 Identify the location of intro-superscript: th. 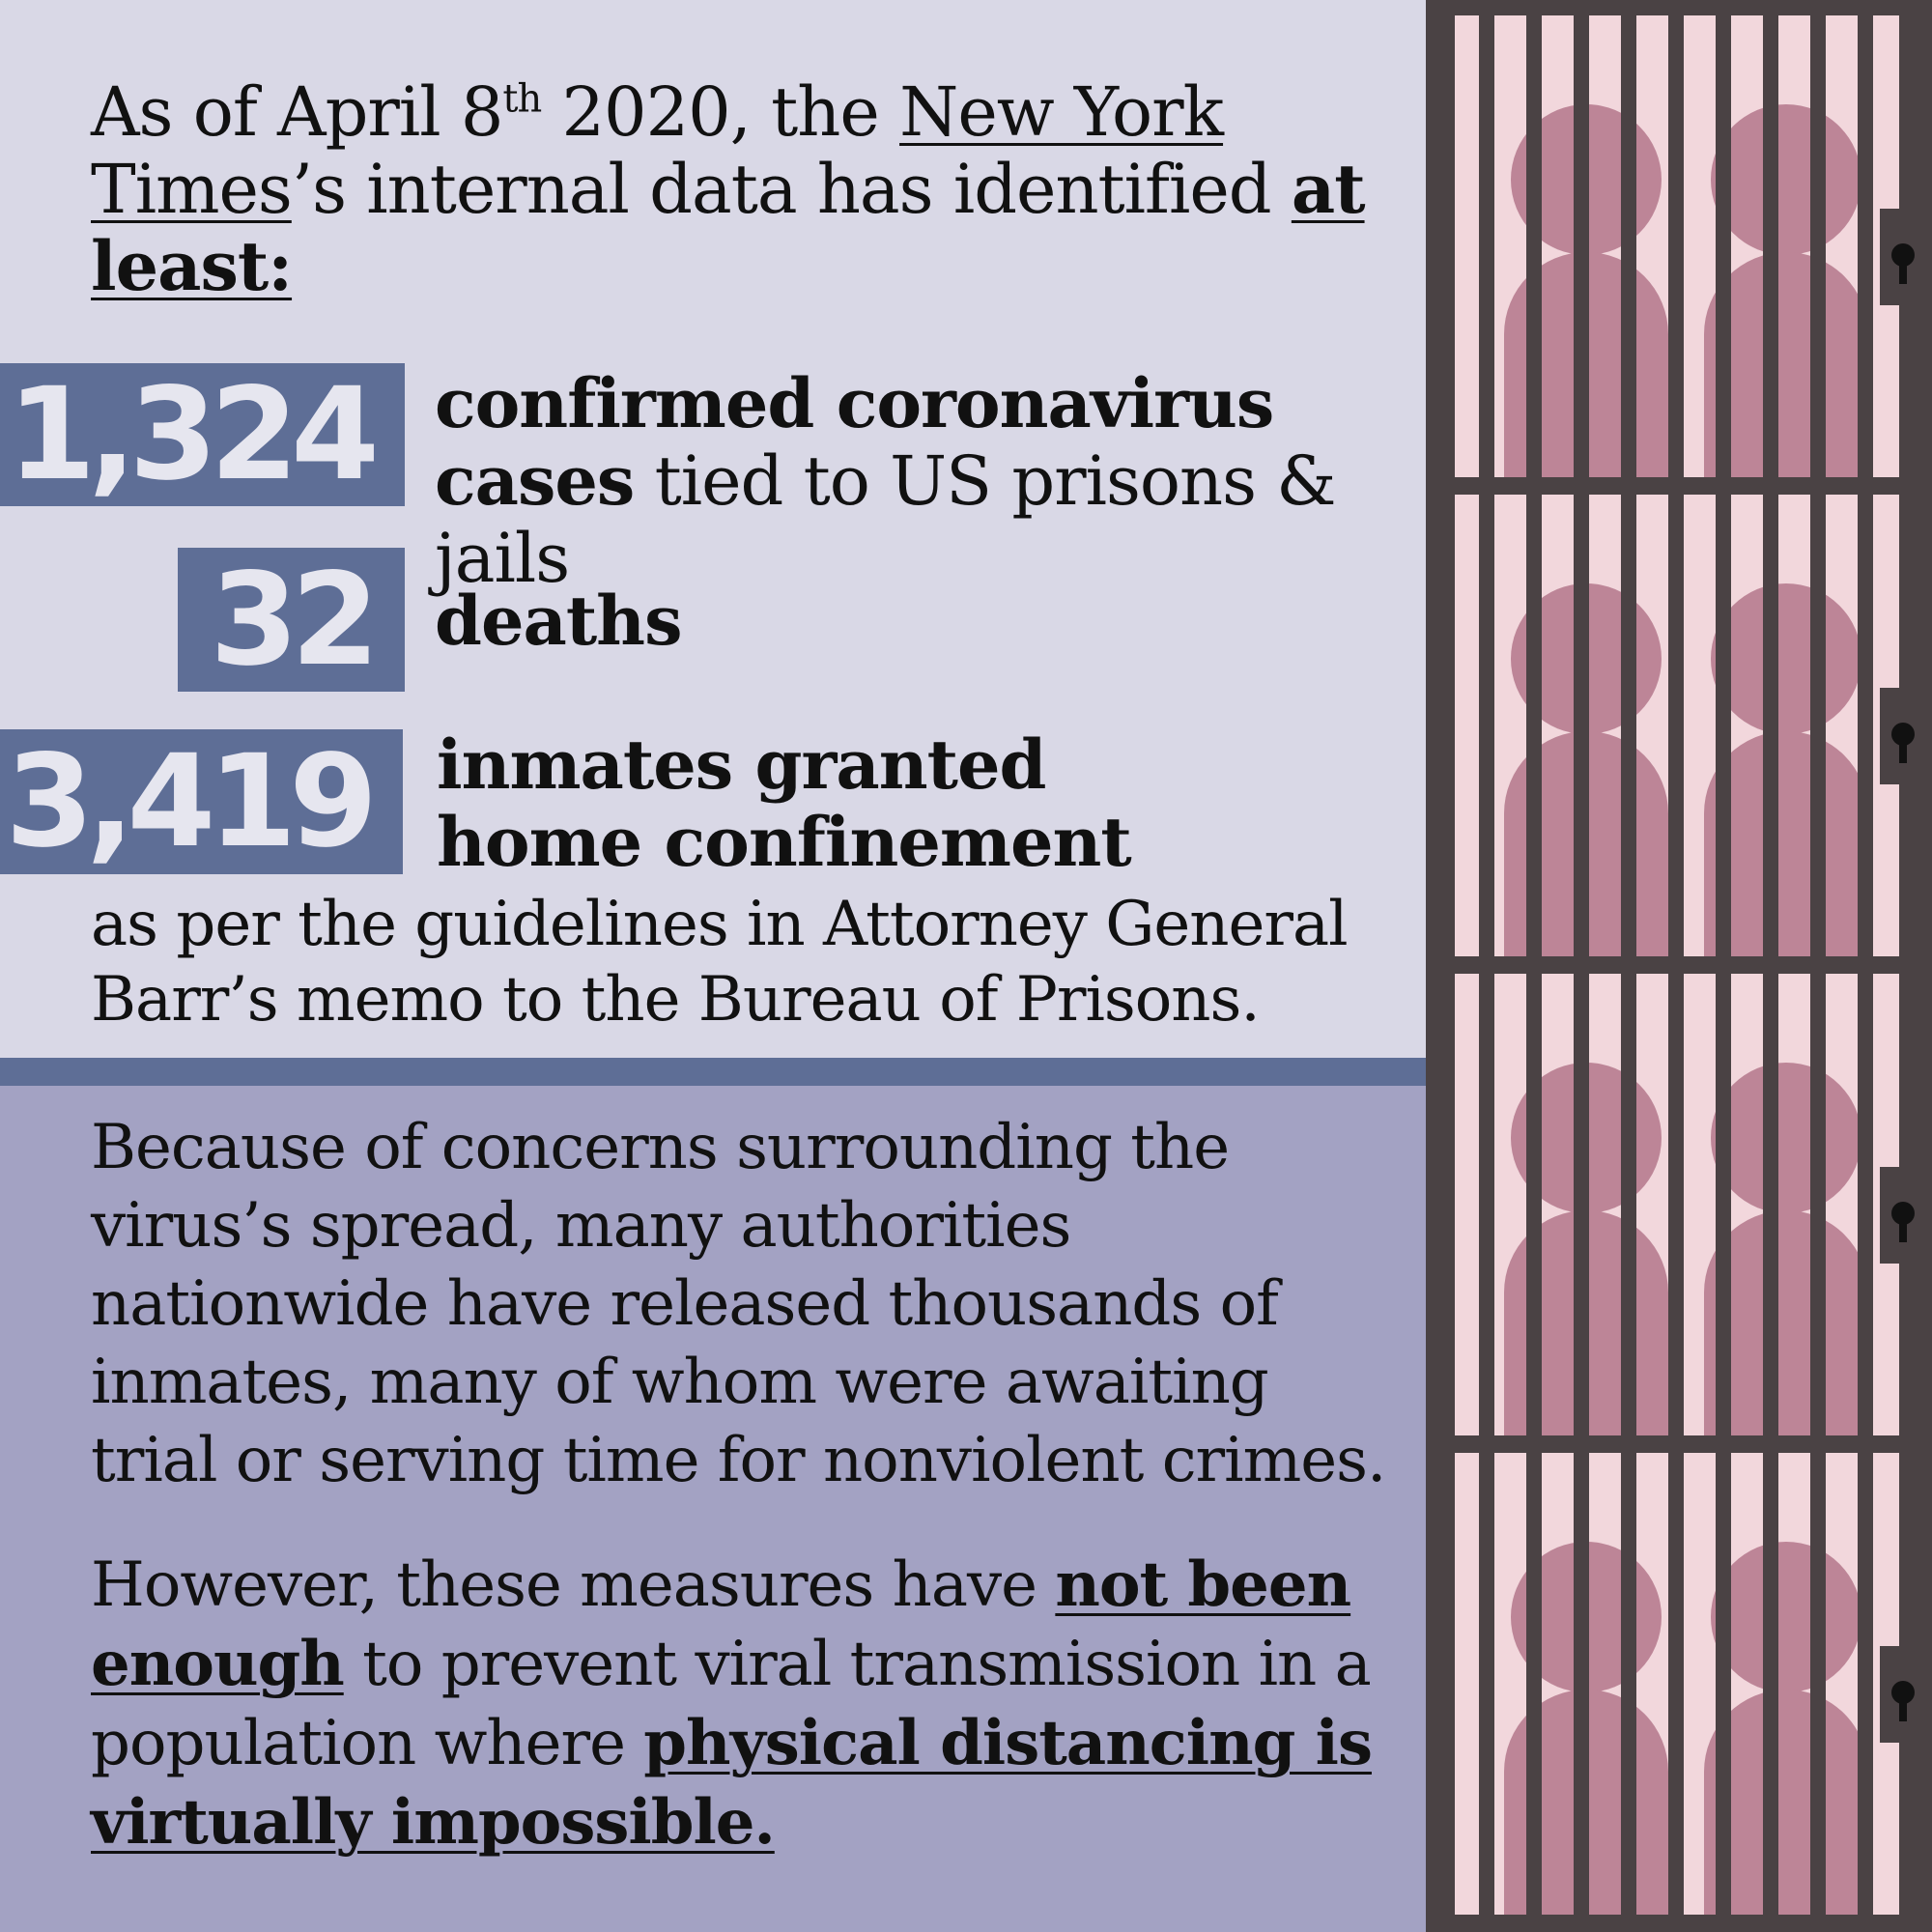
(522, 99).